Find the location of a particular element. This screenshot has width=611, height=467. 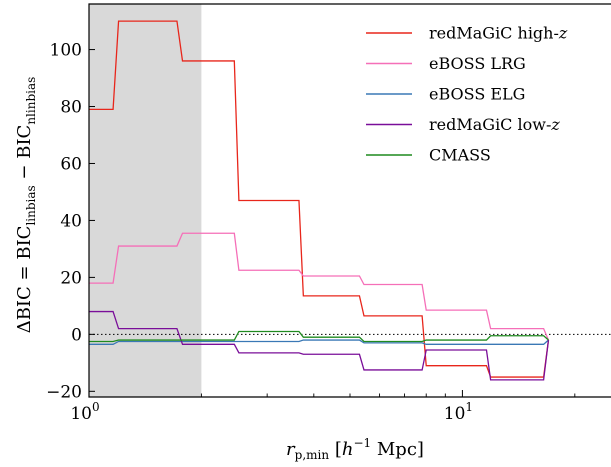

y-tick-label: 80 is located at coordinates (71, 108).